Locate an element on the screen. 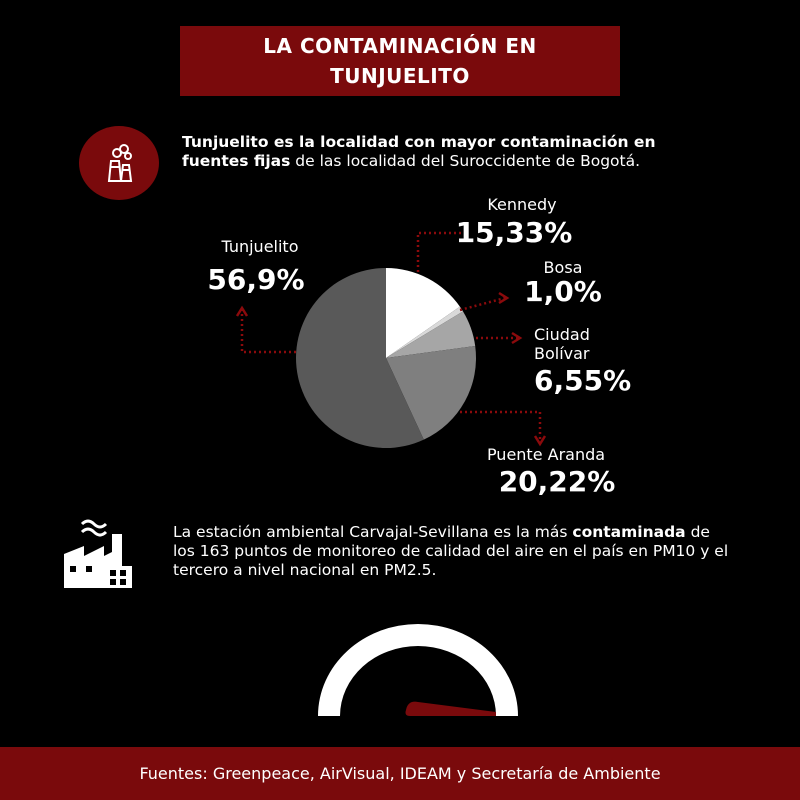 Image resolution: width=800 pixels, height=800 pixels. slice-value-label: 20,22% is located at coordinates (557, 481).